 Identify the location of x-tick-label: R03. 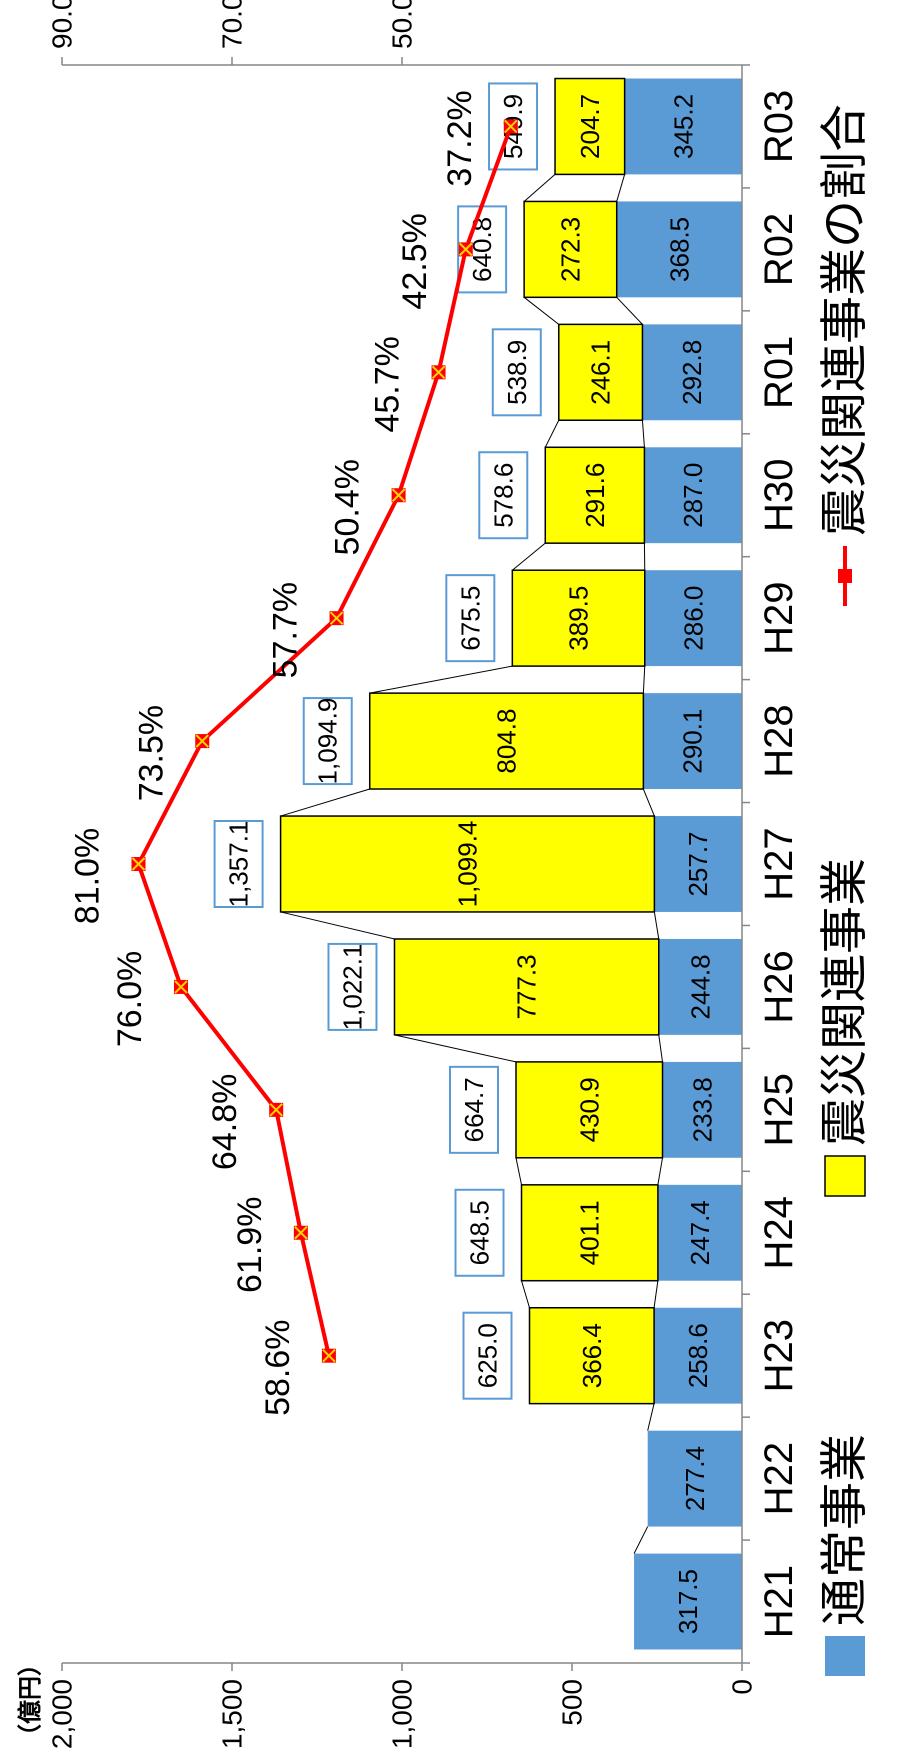
(779, 126).